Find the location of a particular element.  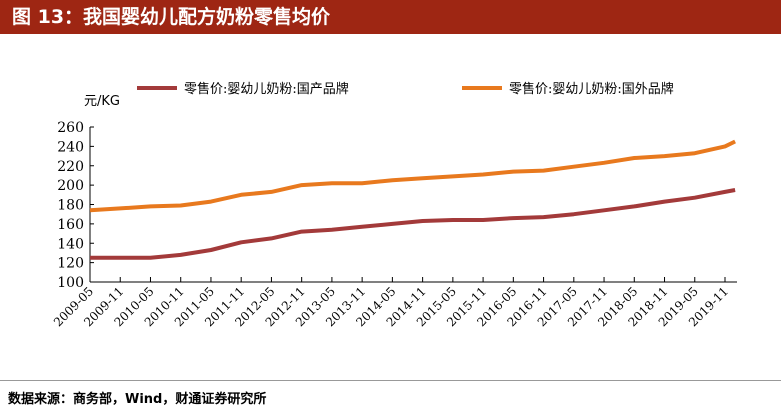

y-tick-label: 260 is located at coordinates (70, 128).